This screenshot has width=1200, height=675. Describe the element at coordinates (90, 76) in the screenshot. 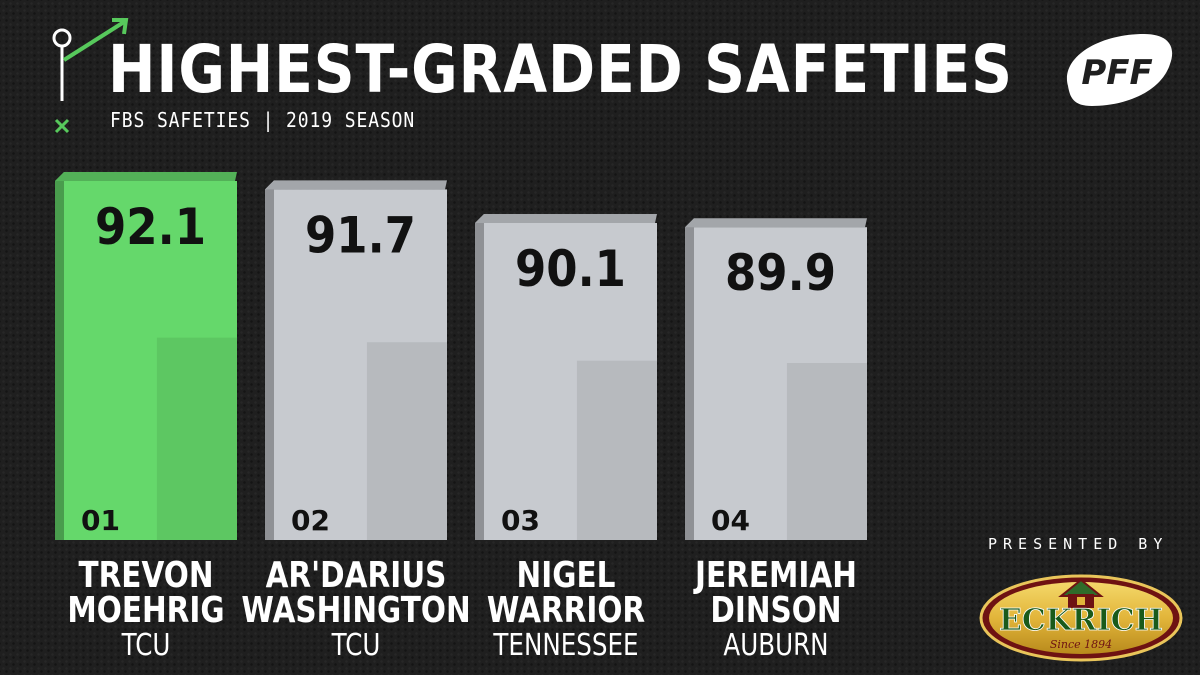

I see `play-diagram-icon` at that location.